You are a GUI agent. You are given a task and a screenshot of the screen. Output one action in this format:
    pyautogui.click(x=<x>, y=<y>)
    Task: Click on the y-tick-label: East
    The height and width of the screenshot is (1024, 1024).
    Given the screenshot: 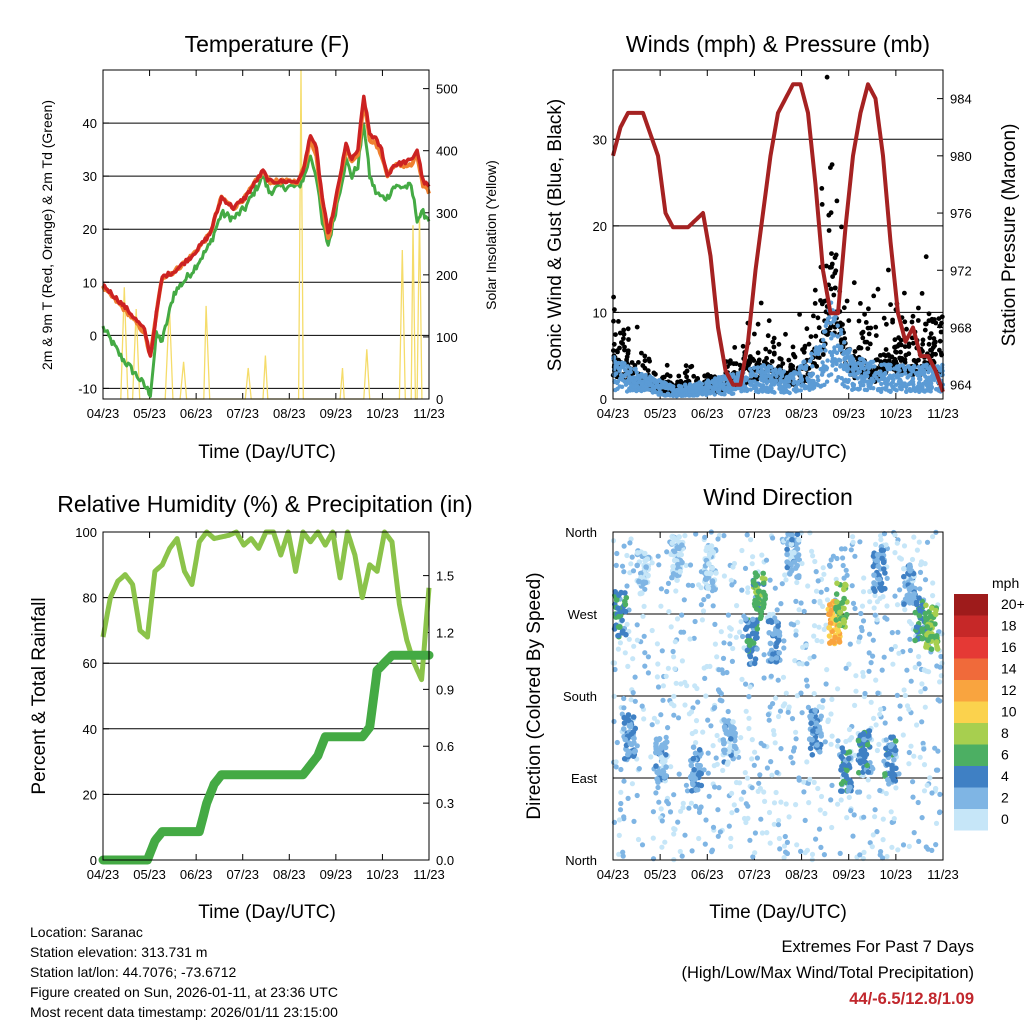 What is the action you would take?
    pyautogui.click(x=584, y=778)
    